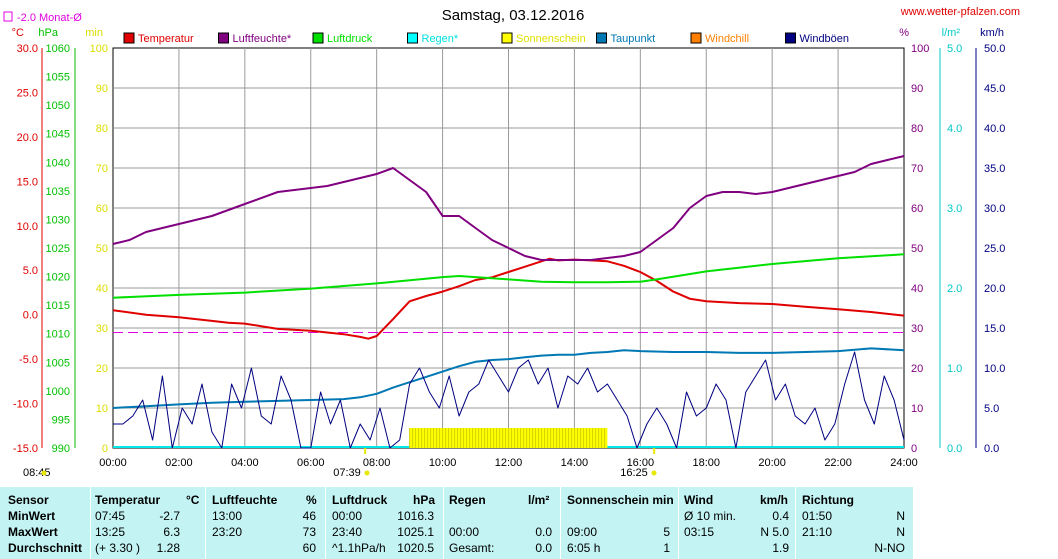  Describe the element at coordinates (620, 500) in the screenshot. I see `header-sunshine: Sonnenschein min` at that location.